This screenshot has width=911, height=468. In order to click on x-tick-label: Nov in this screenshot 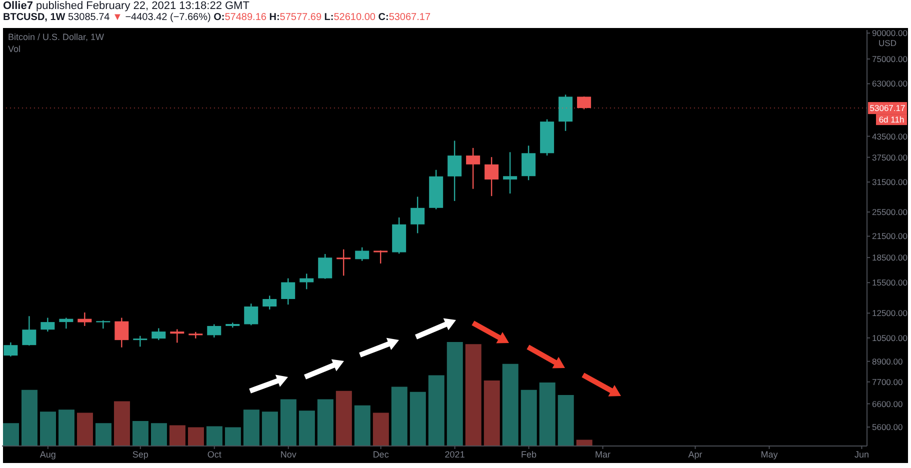, I will do `click(288, 454)`.